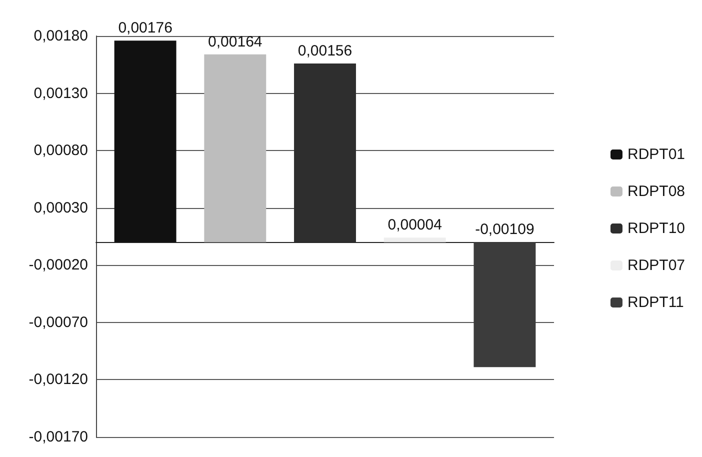 The image size is (702, 457). What do you see at coordinates (656, 154) in the screenshot?
I see `legend-label: RDPT01` at bounding box center [656, 154].